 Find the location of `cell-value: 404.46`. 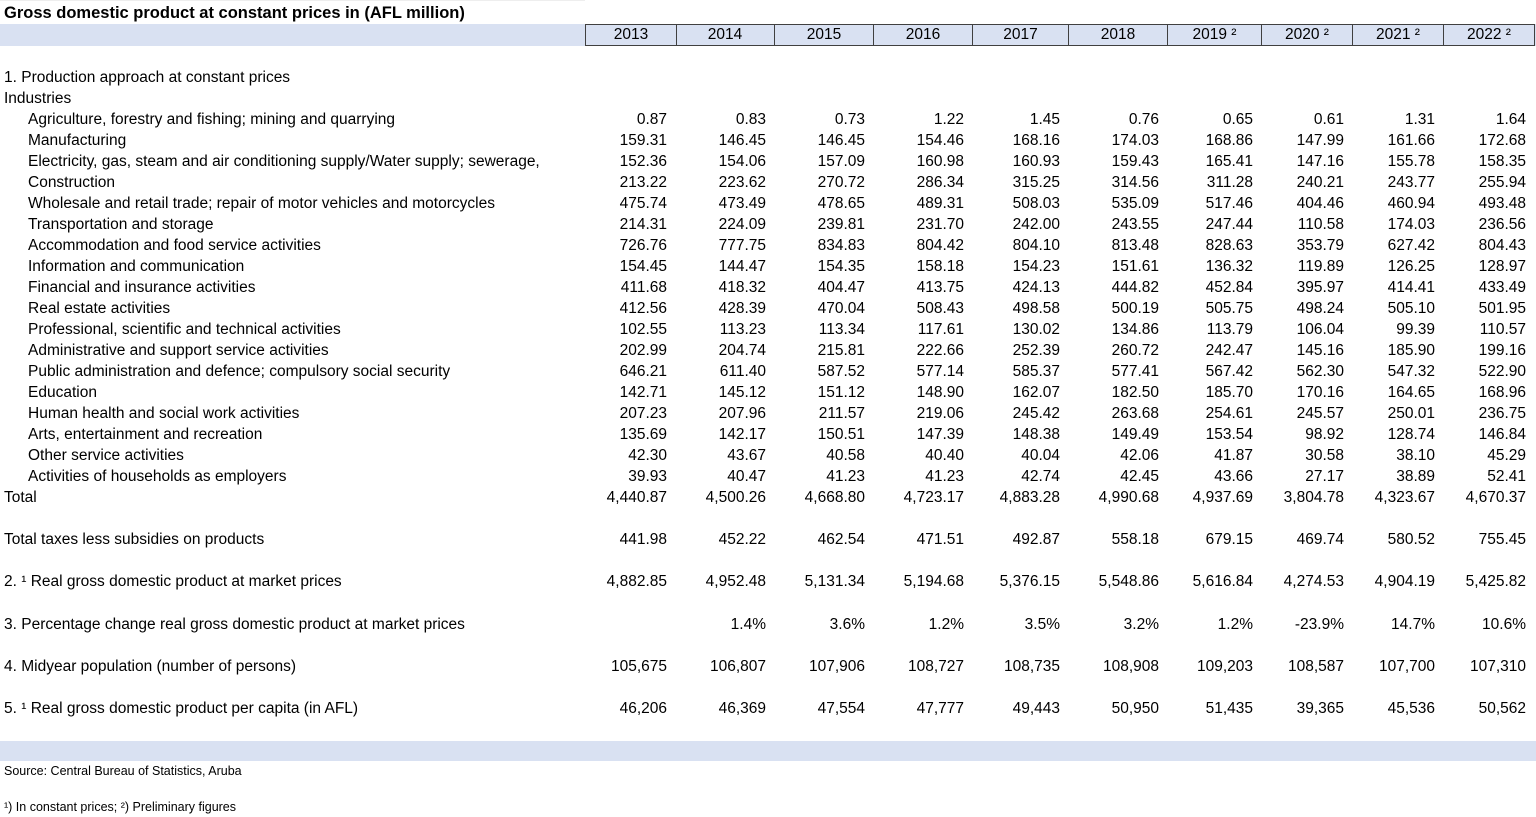

cell-value: 404.46 is located at coordinates (1320, 203).